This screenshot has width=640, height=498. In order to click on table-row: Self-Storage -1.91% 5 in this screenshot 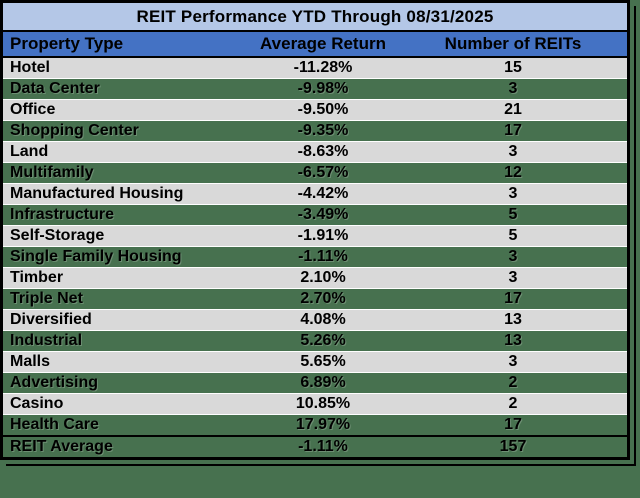, I will do `click(315, 236)`.